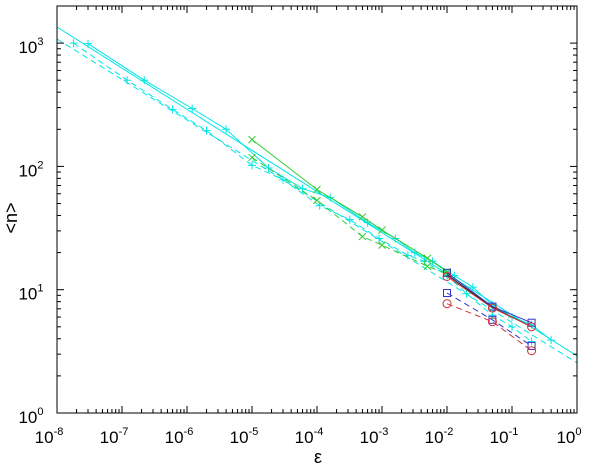  I want to click on x-tick-label-6: 10⁻², so click(439, 436).